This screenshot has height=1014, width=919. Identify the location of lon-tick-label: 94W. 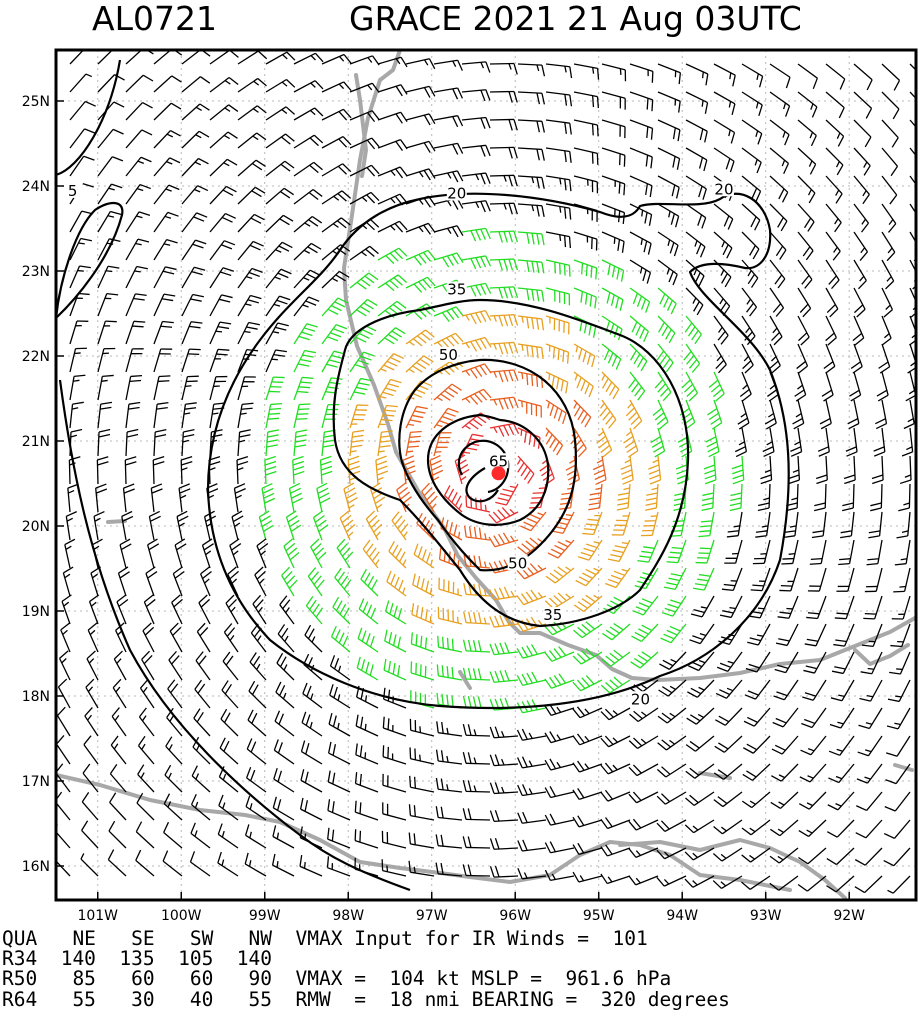
(682, 916).